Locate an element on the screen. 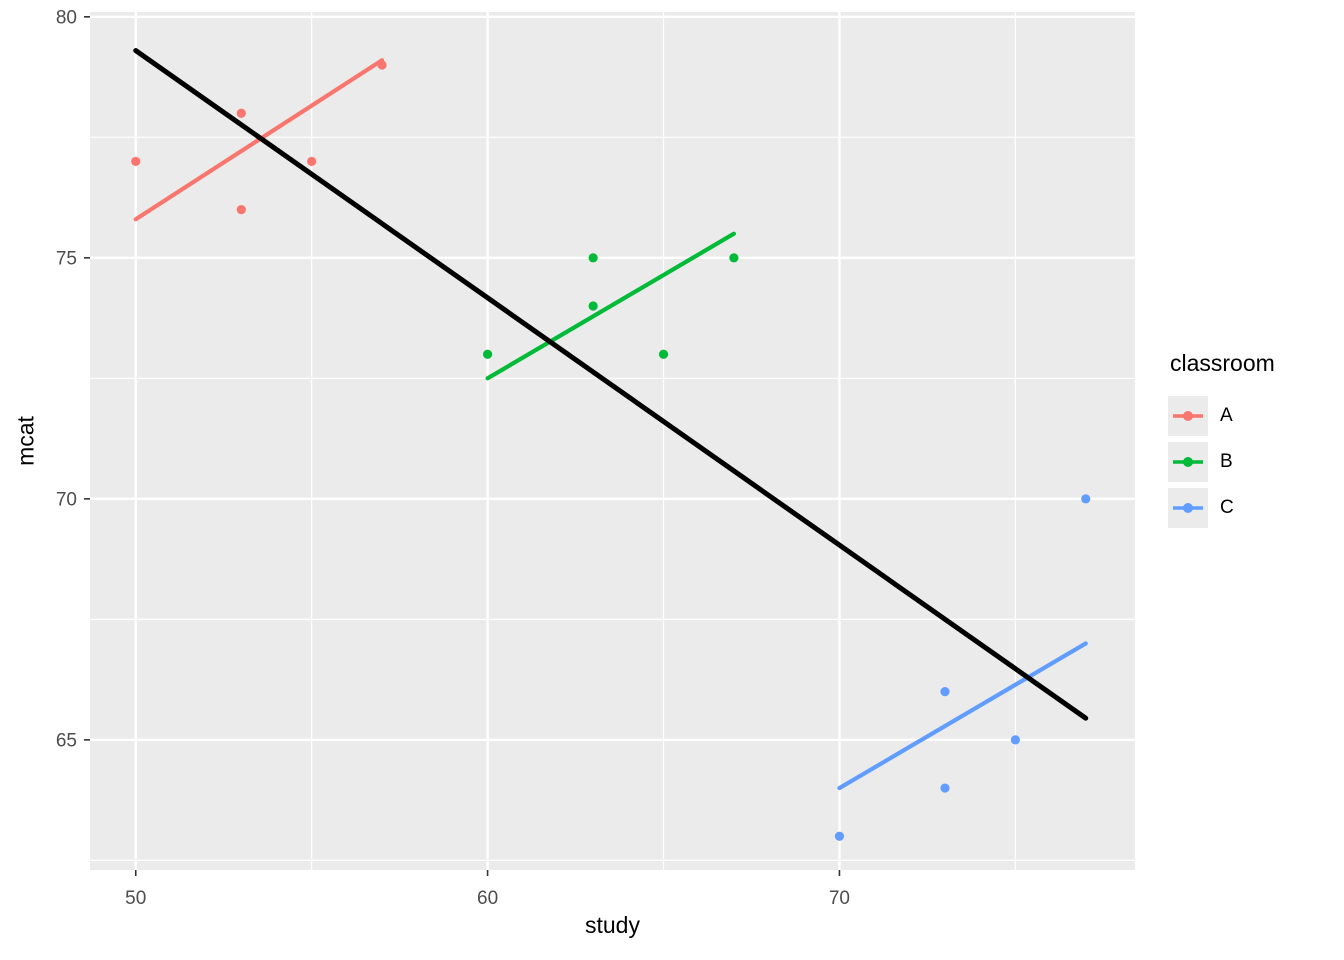 Image resolution: width=1344 pixels, height=960 pixels. legend-key-c-icon is located at coordinates (1188, 508).